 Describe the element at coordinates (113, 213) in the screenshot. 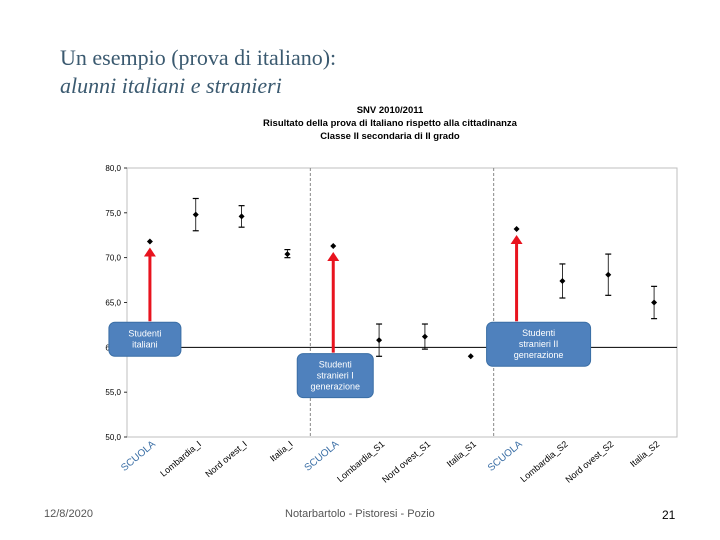

I see `y-tick-label: 75,0` at that location.